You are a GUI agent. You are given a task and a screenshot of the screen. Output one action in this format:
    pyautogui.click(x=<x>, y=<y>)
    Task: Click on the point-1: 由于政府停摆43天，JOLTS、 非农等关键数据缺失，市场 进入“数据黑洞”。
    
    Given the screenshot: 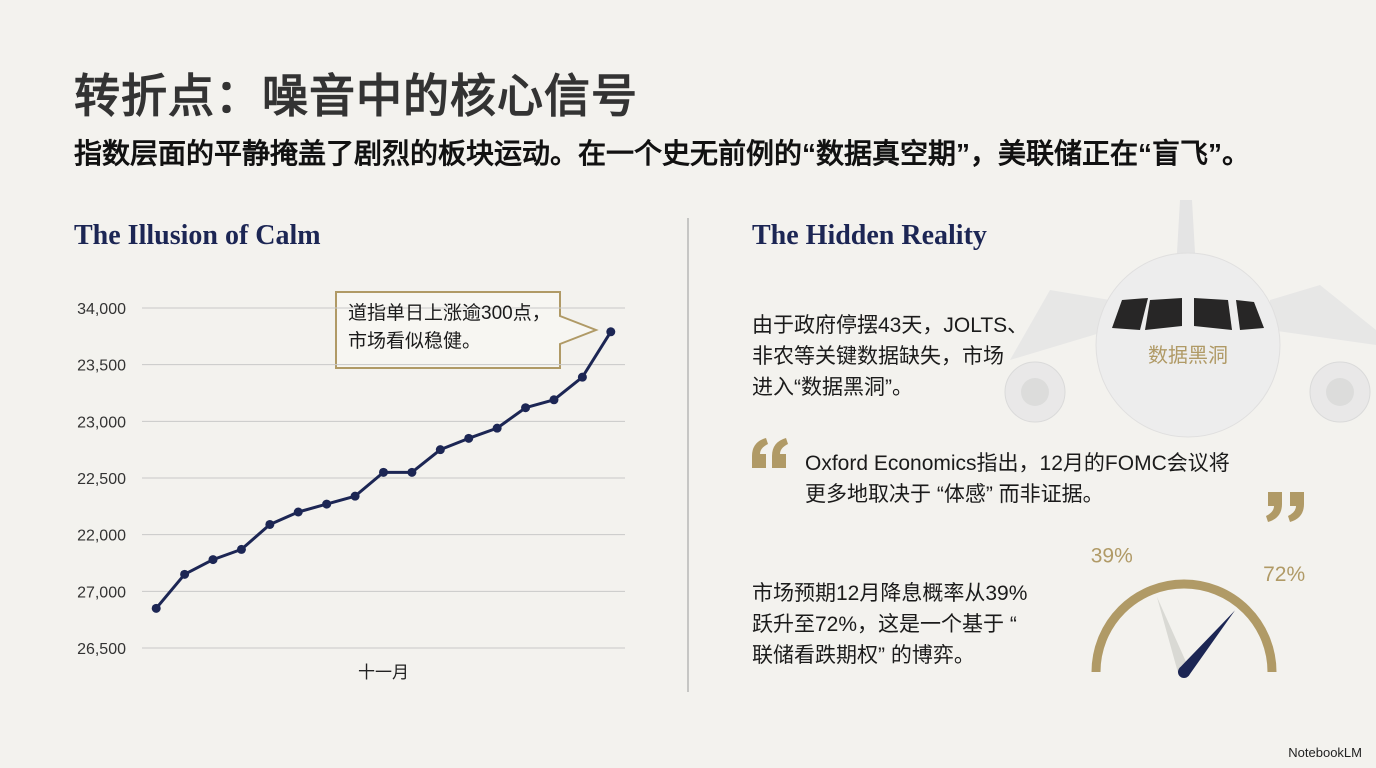 What is the action you would take?
    pyautogui.click(x=890, y=356)
    